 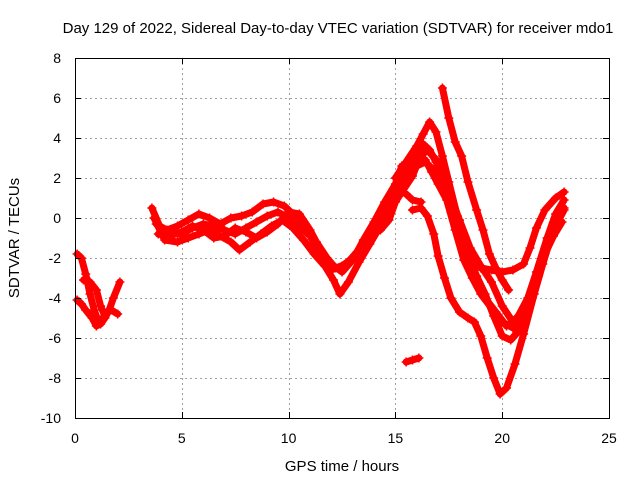 What do you see at coordinates (75, 438) in the screenshot?
I see `x-tick-label: 0` at bounding box center [75, 438].